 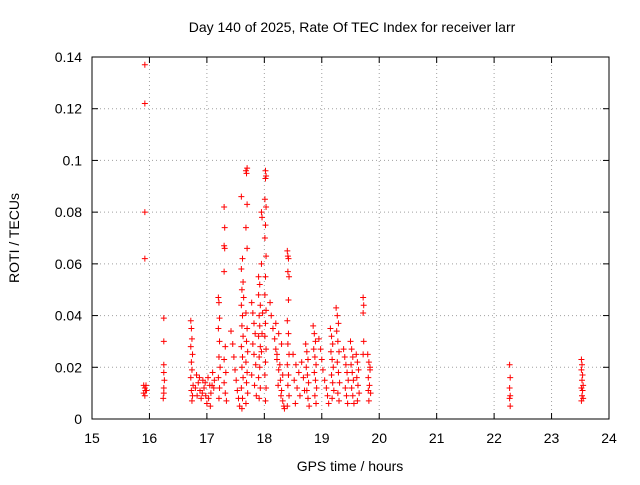 What do you see at coordinates (552, 438) in the screenshot?
I see `x-tick-label: 23` at bounding box center [552, 438].